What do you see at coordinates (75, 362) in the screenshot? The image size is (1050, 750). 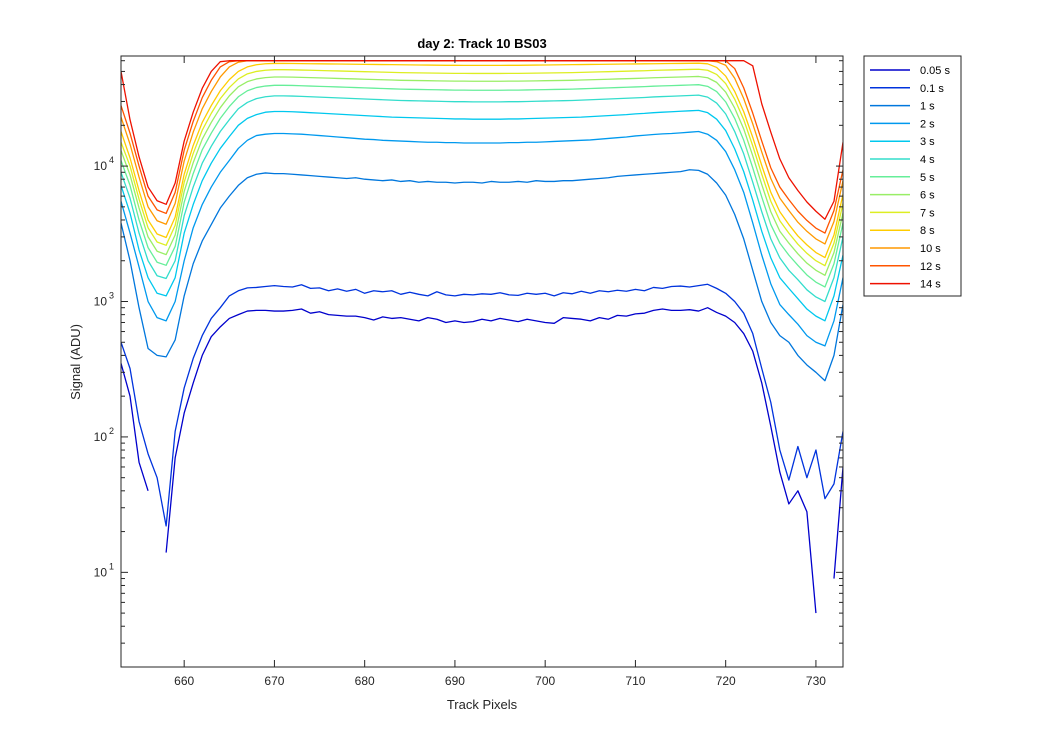 I see `y-axis-label: Signal (ADU)` at bounding box center [75, 362].